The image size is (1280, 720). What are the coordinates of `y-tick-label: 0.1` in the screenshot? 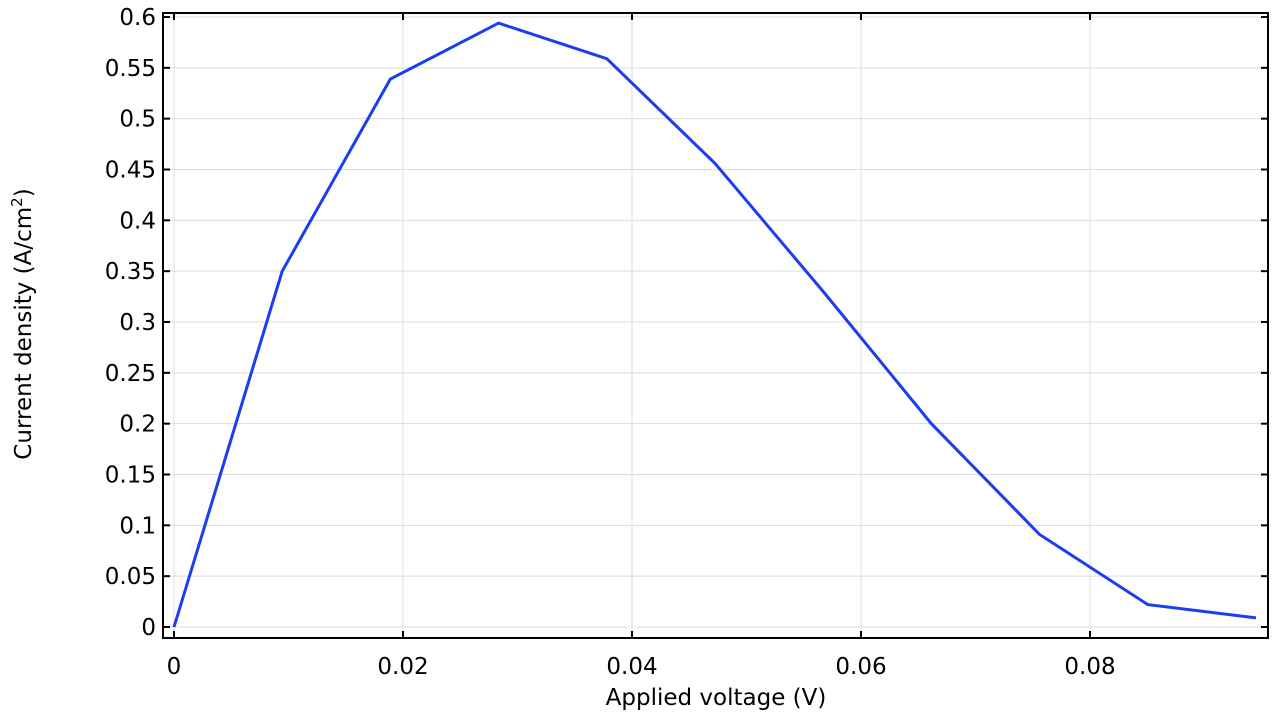 It's located at (137, 526).